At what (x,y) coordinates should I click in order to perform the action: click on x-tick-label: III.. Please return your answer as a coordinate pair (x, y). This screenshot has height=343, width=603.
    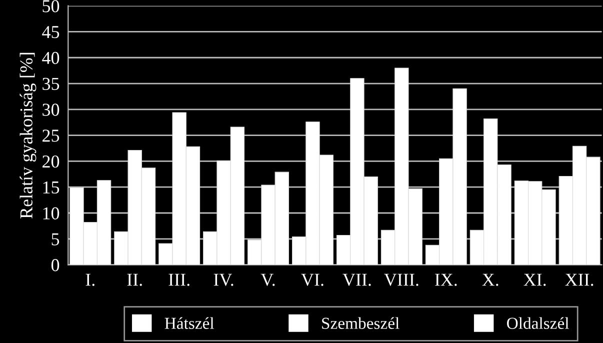
    Looking at the image, I should click on (179, 280).